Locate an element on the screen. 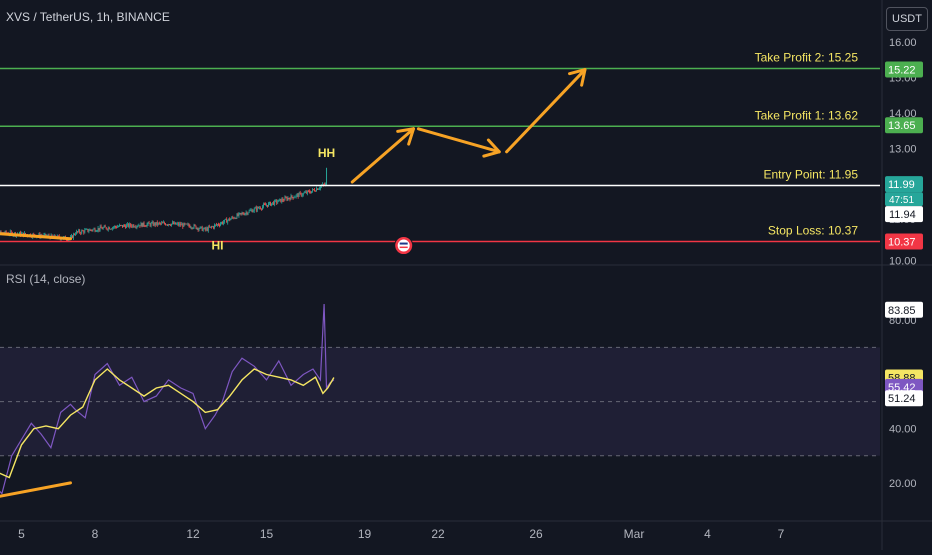  level-label: Stop Loss: 10.37 is located at coordinates (813, 231).